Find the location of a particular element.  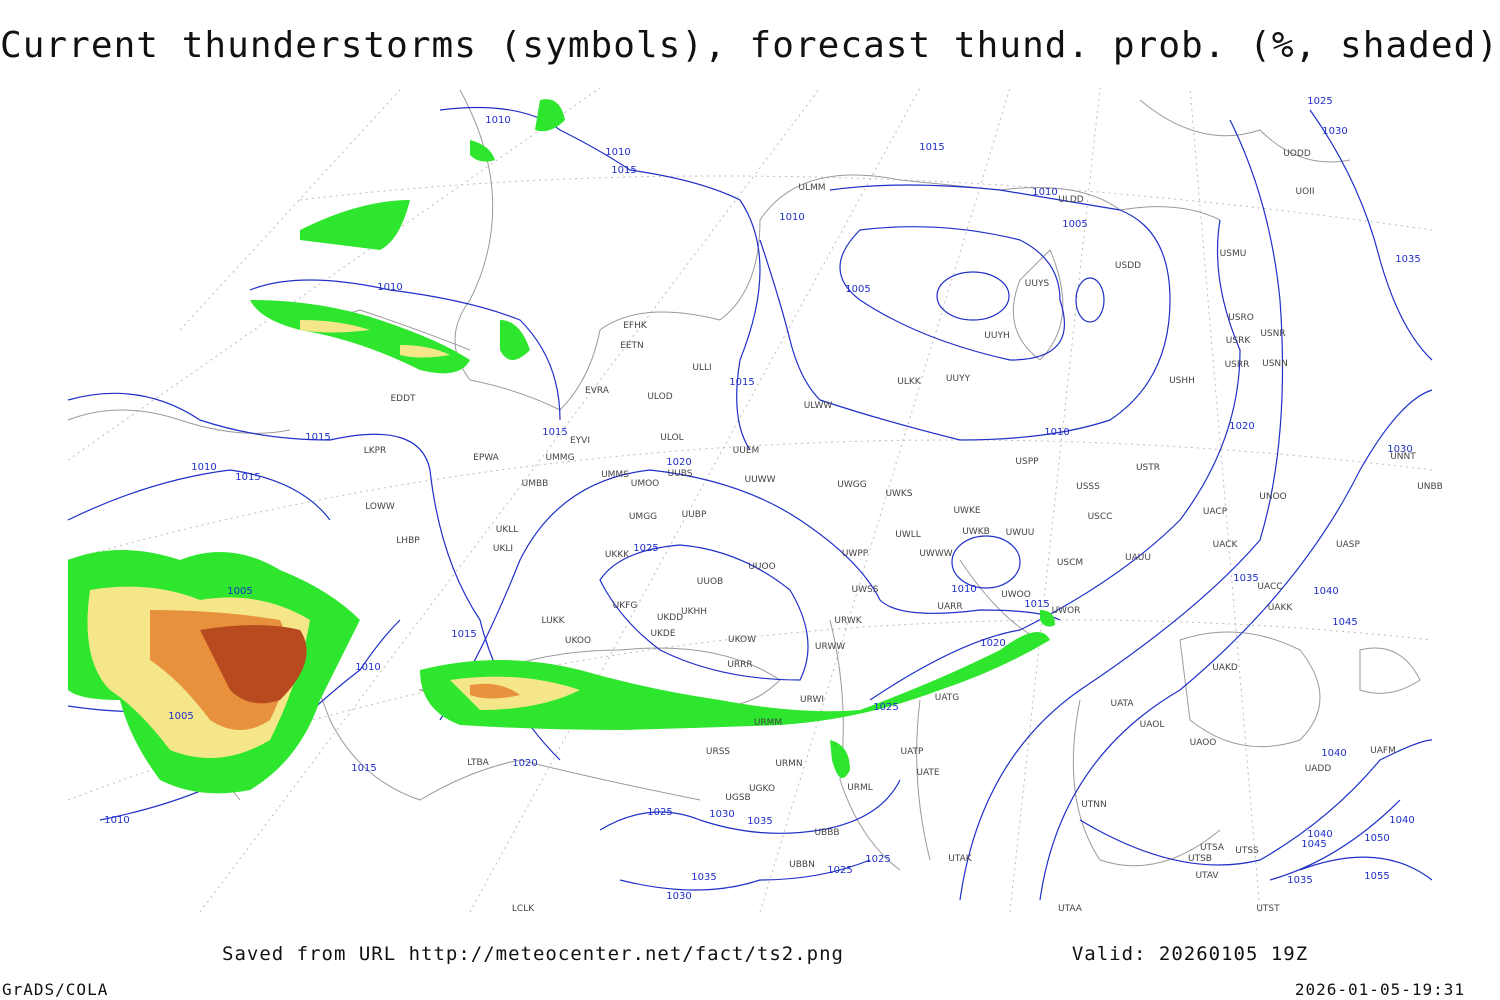

station-label: UMGG is located at coordinates (643, 517).